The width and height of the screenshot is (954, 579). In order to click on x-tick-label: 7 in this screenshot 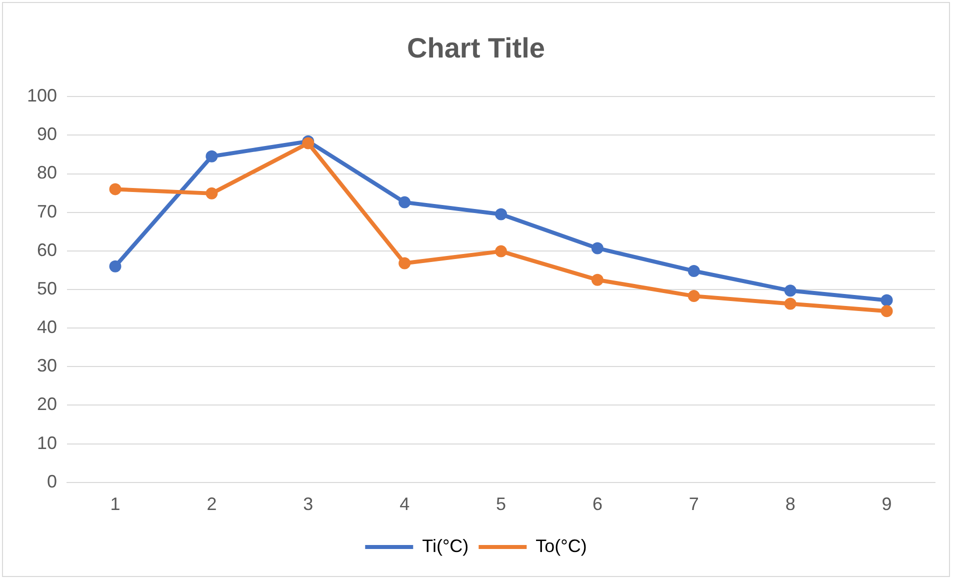, I will do `click(693, 504)`.